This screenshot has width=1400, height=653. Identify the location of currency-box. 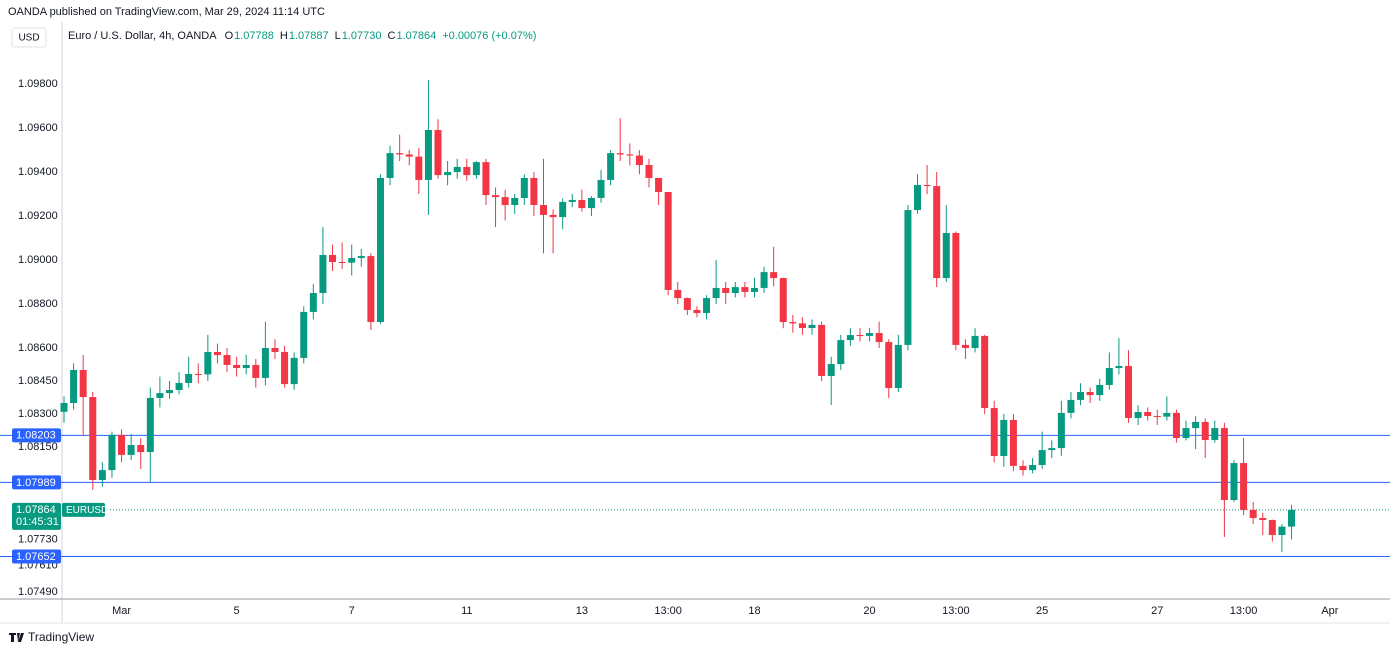
(29, 37).